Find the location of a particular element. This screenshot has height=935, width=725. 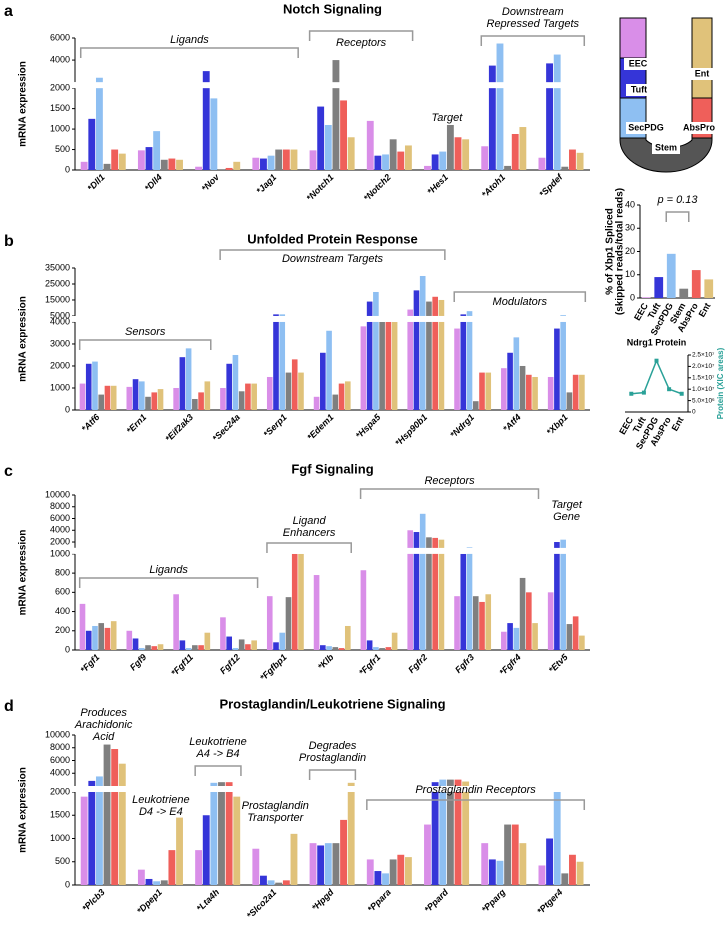

panel-letter: a is located at coordinates (8, 11).